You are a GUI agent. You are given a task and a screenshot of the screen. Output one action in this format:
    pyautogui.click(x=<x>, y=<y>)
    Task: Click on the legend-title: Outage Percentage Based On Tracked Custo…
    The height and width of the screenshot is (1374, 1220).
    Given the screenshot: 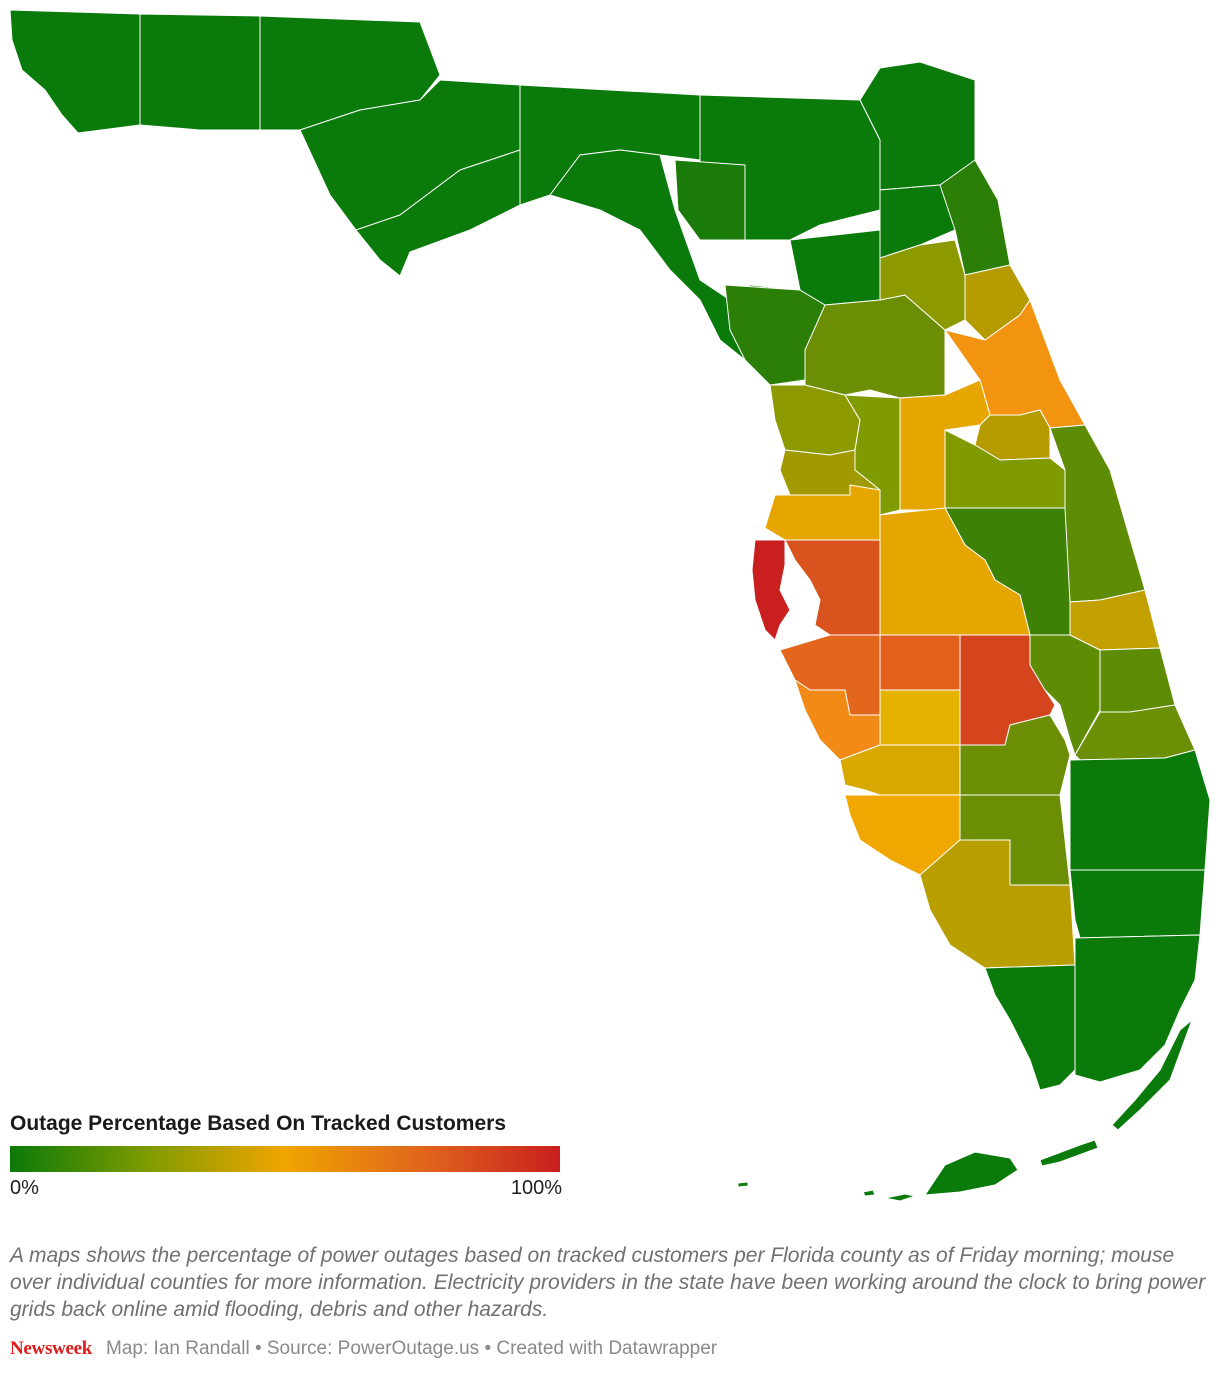 What is the action you would take?
    pyautogui.click(x=258, y=1123)
    